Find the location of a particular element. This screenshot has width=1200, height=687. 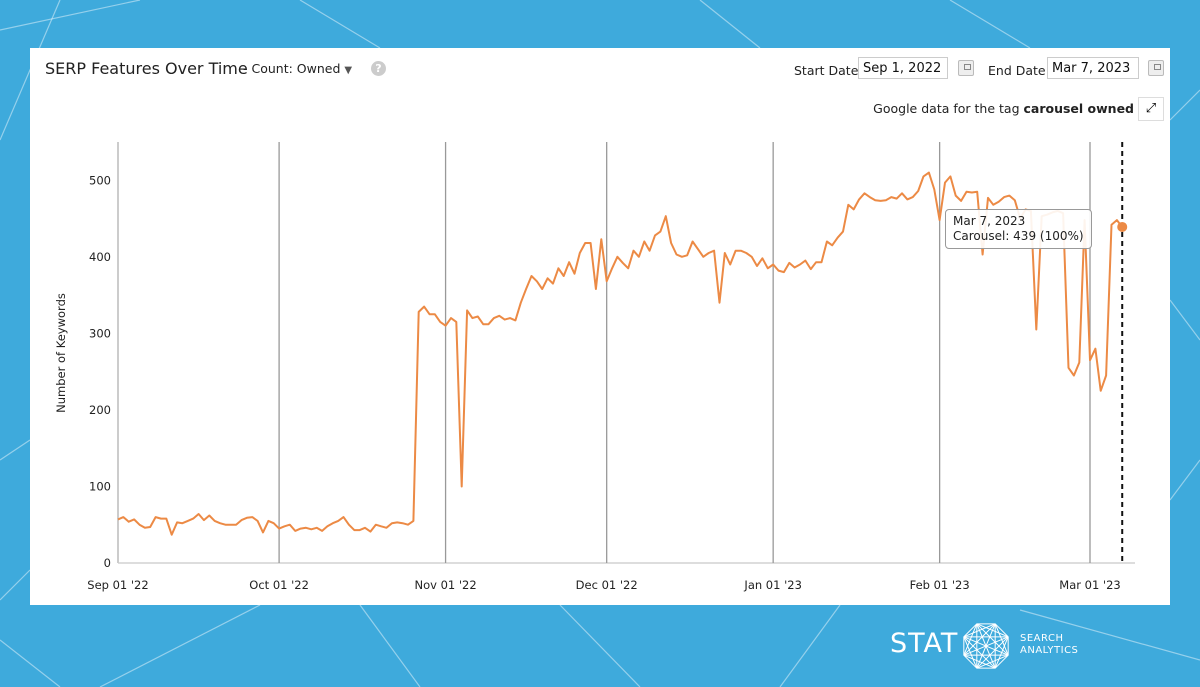

chevron-down-icon: ▼ is located at coordinates (348, 70).